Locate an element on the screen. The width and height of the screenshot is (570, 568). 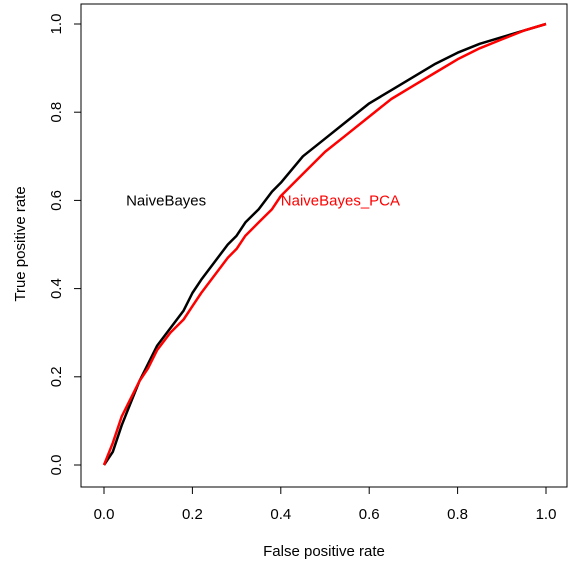
x-tick-label: 1.0 is located at coordinates (546, 514).